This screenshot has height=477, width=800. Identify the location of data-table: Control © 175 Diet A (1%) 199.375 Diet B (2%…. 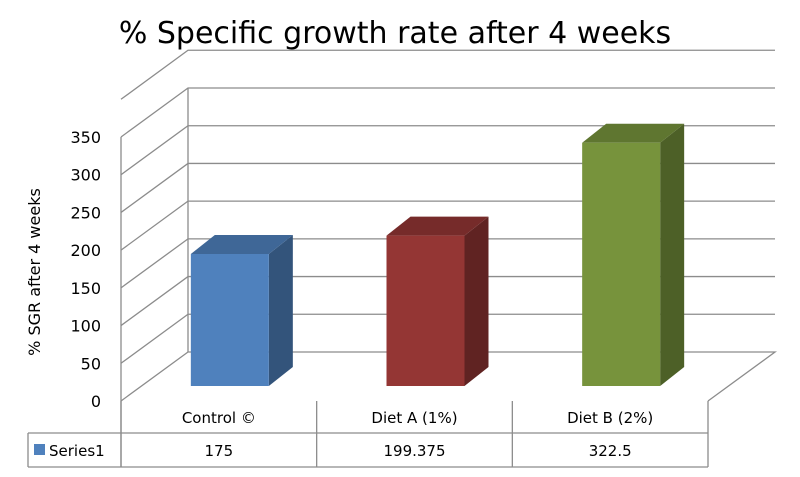
(368, 434).